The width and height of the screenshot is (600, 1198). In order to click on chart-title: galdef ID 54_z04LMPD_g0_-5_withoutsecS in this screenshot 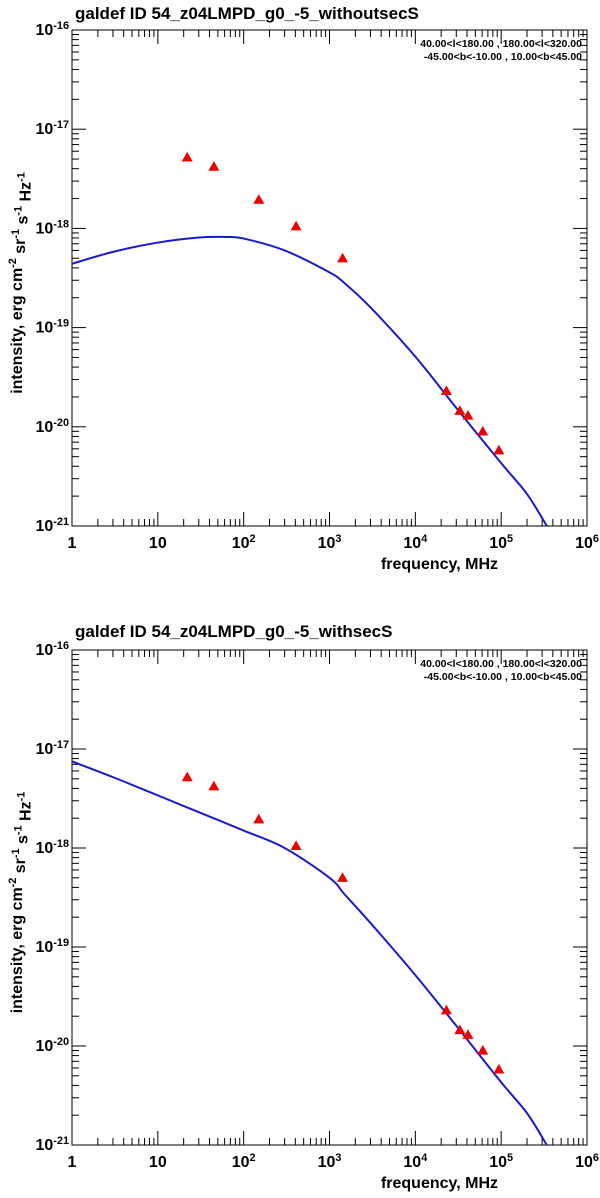, I will do `click(247, 13)`.